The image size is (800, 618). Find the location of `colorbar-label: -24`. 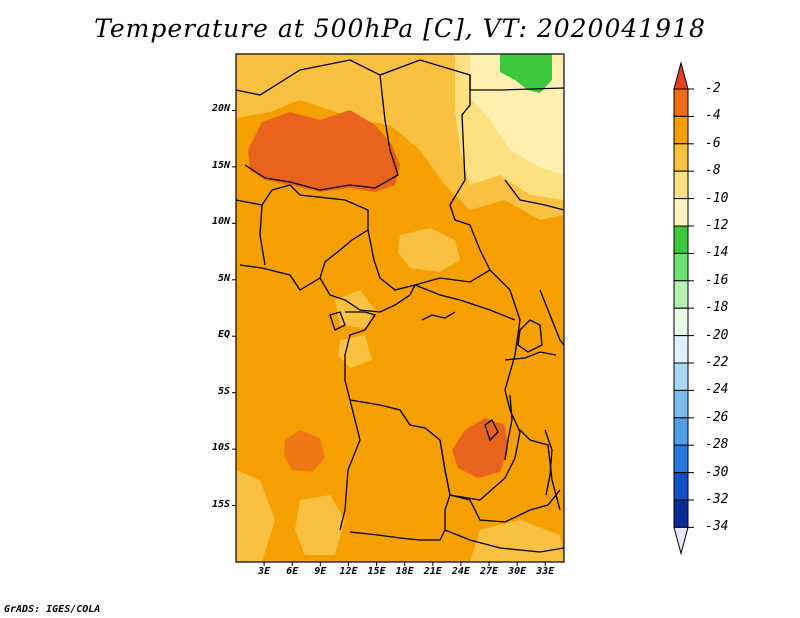

colorbar-label: -24 is located at coordinates (717, 390).